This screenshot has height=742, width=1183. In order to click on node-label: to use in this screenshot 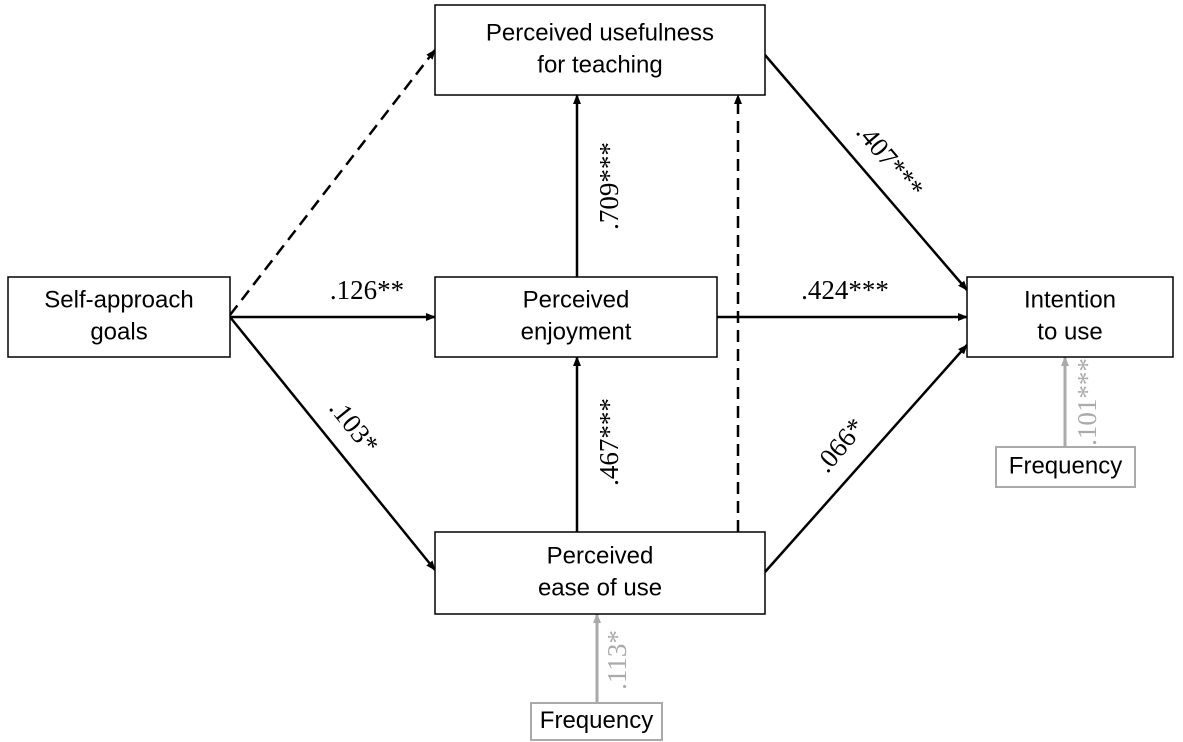, I will do `click(1069, 331)`.